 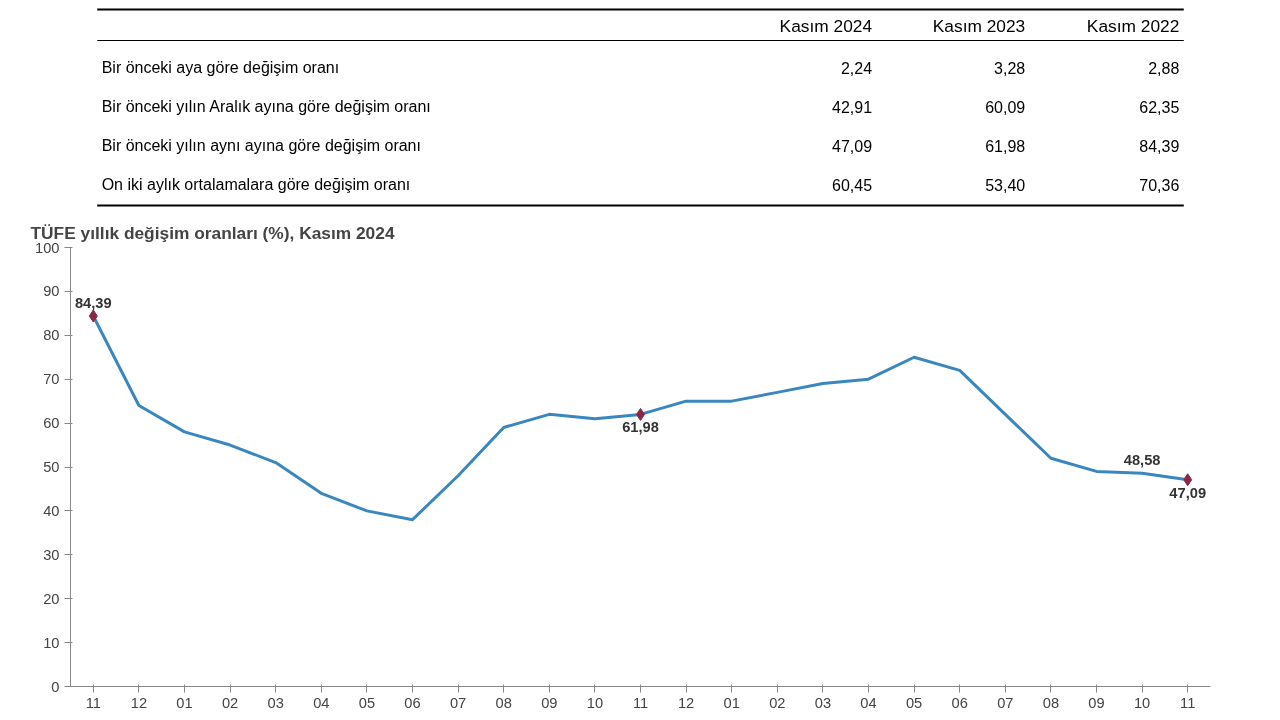 I want to click on category-label: Bir önceki yılın aynı ayına göre değişim oranı, so click(x=261, y=145).